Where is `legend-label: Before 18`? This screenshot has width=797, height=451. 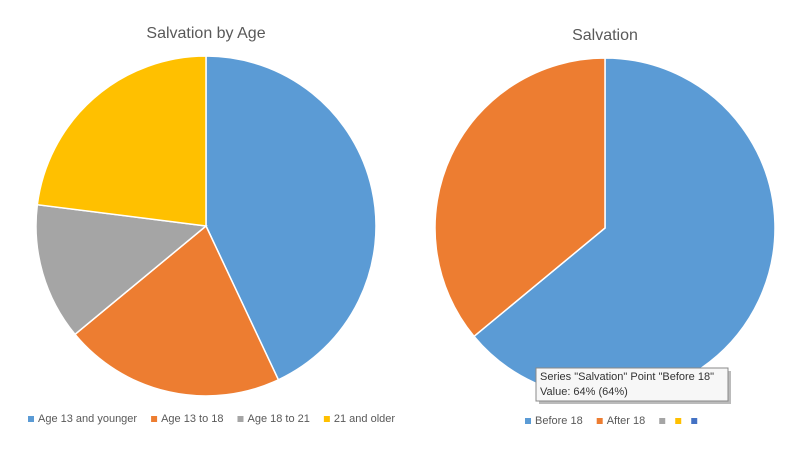
legend-label: Before 18 is located at coordinates (559, 421).